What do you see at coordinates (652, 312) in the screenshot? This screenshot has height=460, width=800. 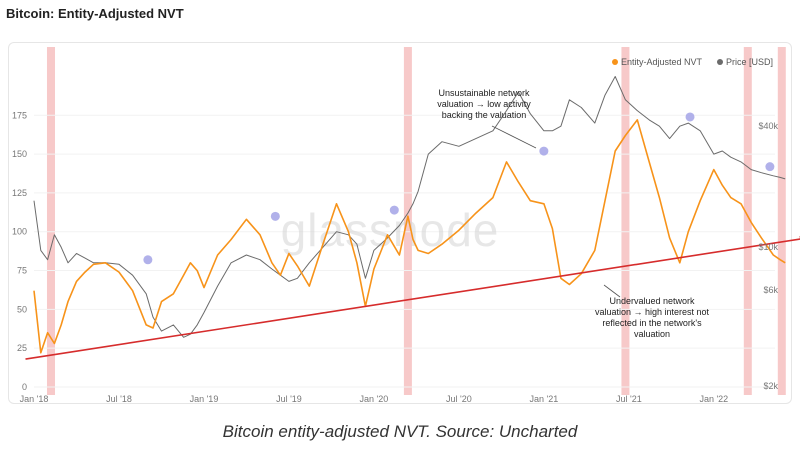 I see `annotation-line: valuation → high interest not` at bounding box center [652, 312].